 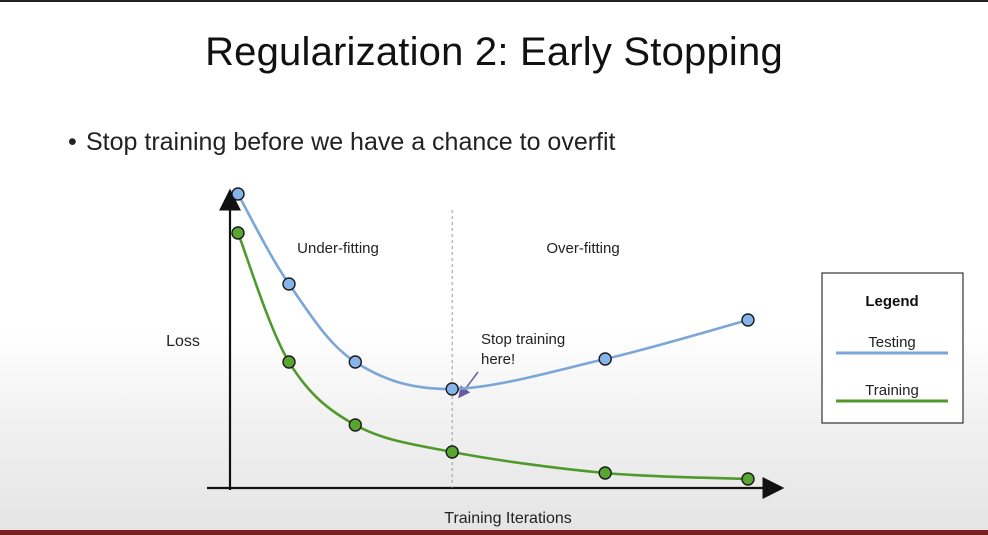 I want to click on legend-box, so click(x=892, y=348).